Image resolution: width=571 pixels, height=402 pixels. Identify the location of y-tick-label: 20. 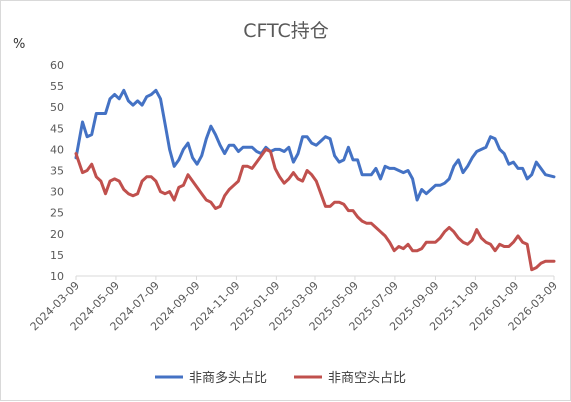
(57, 234).